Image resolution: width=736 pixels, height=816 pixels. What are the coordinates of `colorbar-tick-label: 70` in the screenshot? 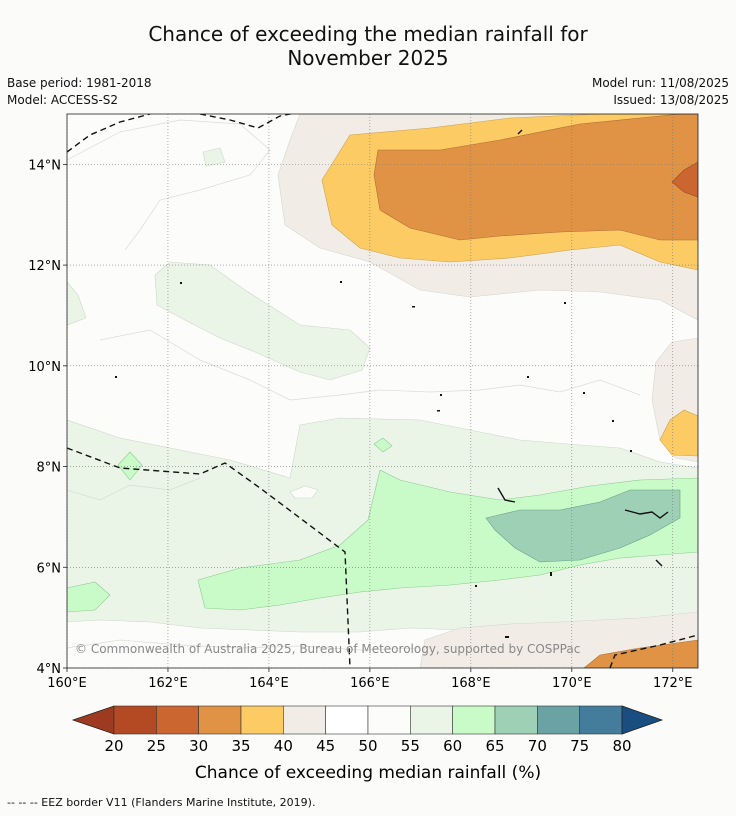 It's located at (537, 746).